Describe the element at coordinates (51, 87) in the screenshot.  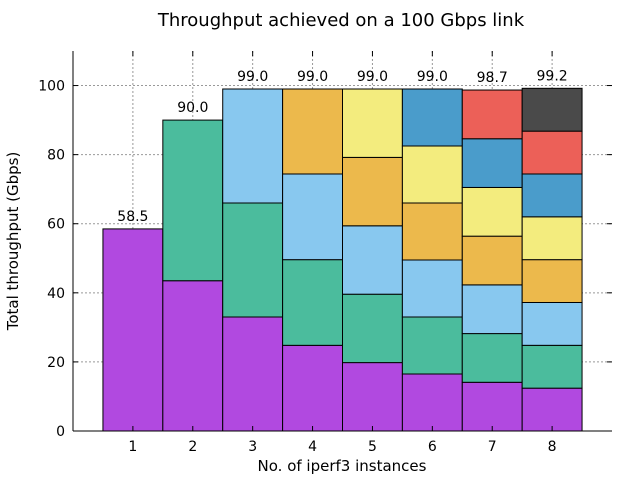
I see `y-tick-label: 100` at that location.